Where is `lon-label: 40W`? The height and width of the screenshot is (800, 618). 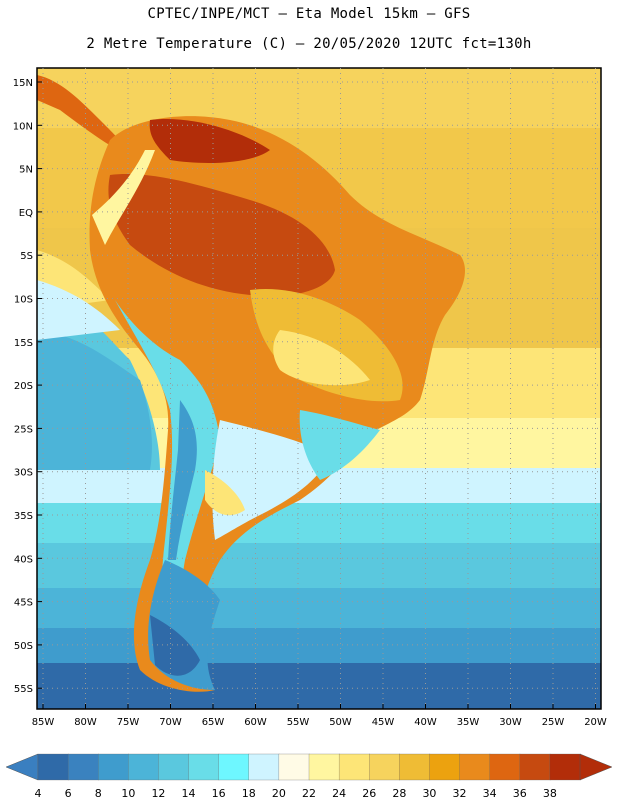
lon-label: 40W is located at coordinates (425, 722).